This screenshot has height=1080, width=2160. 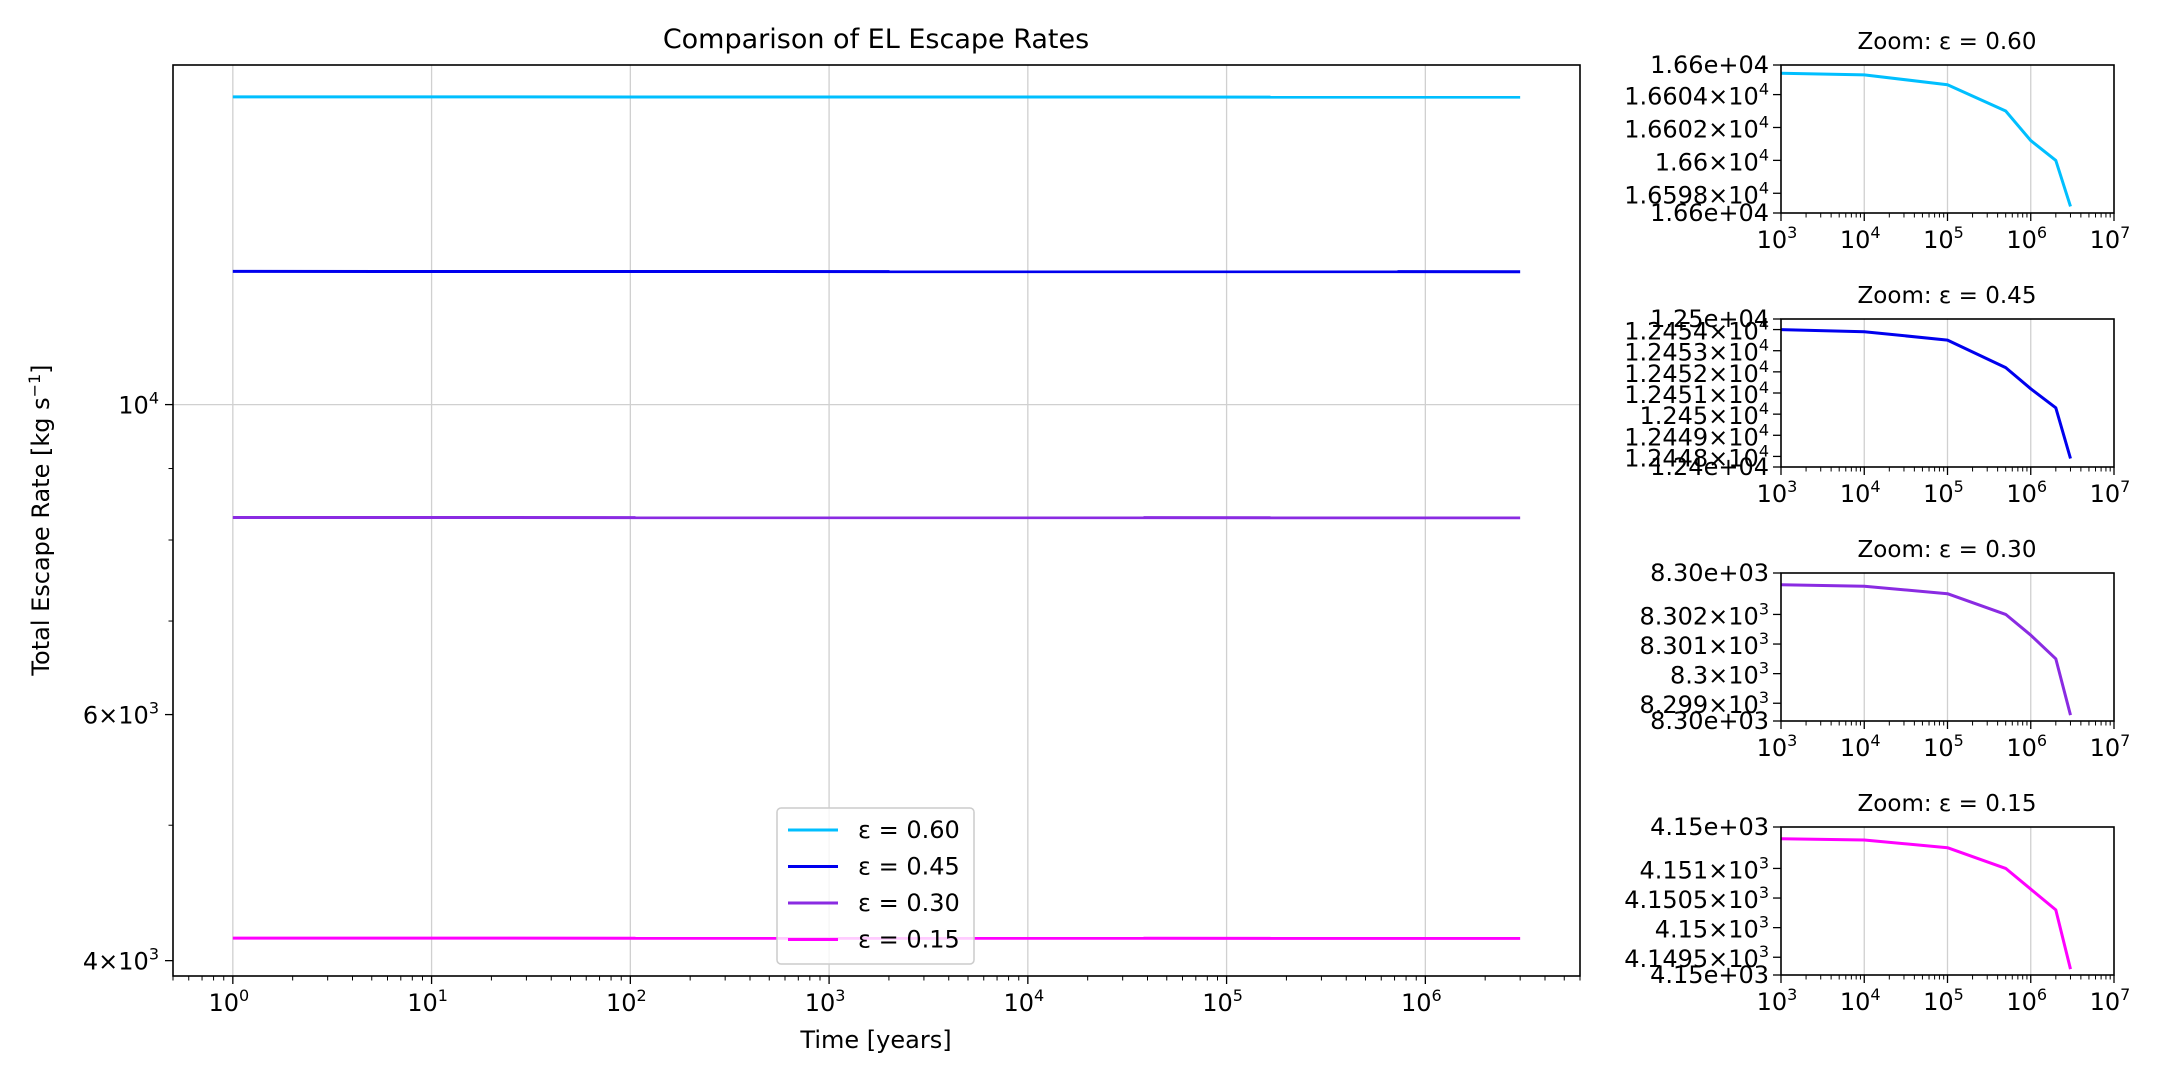 I want to click on zoom-title-030: Zoom: ε = 0.30, so click(x=1947, y=550).